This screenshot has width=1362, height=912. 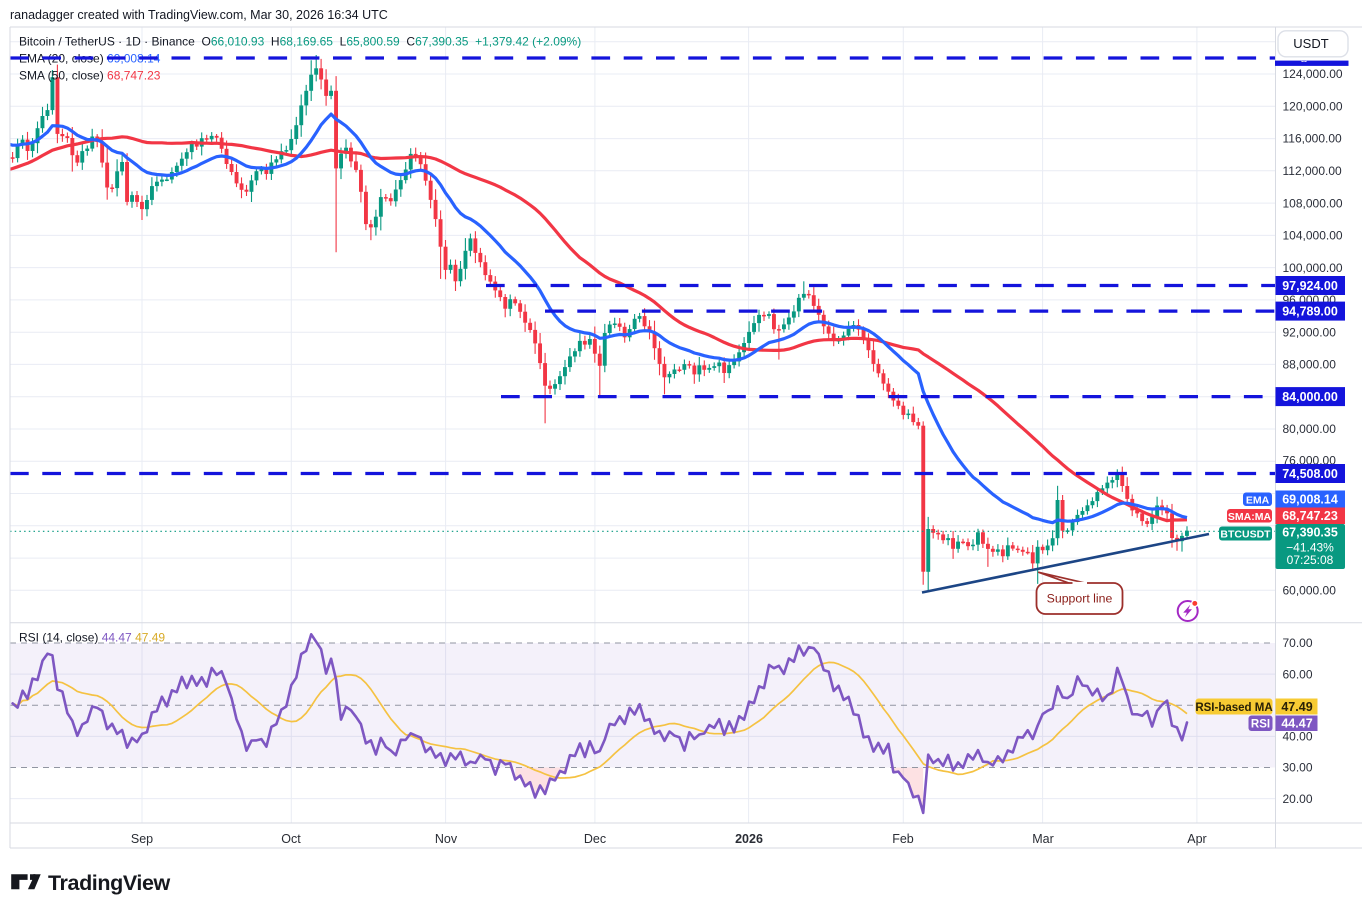 What do you see at coordinates (142, 839) in the screenshot?
I see `svg-text: Sep` at bounding box center [142, 839].